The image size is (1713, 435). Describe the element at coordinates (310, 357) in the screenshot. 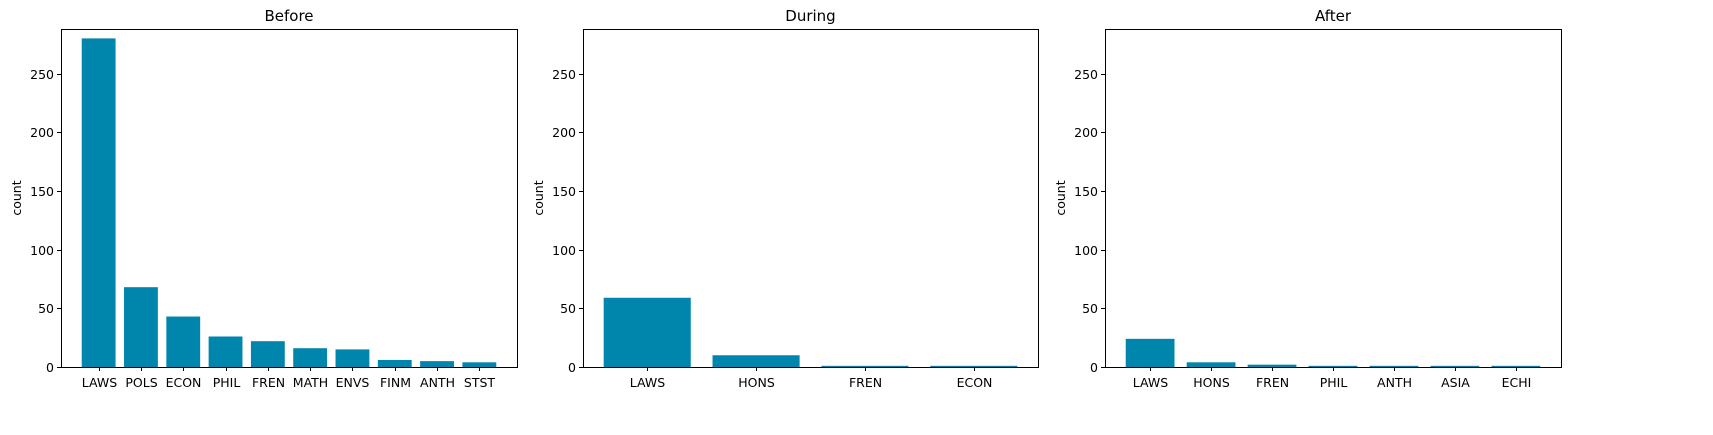

I see `bar-math` at that location.